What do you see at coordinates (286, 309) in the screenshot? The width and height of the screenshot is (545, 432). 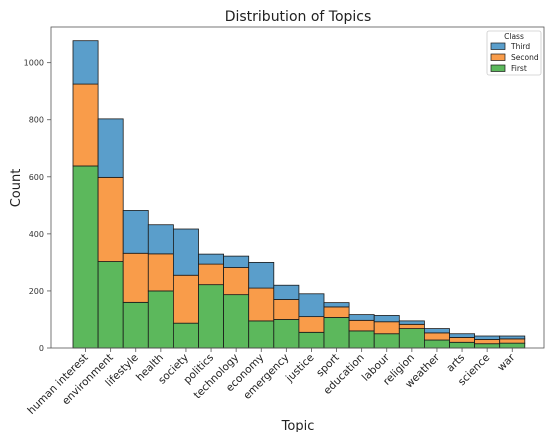 I see `bar-second-emergency` at bounding box center [286, 309].